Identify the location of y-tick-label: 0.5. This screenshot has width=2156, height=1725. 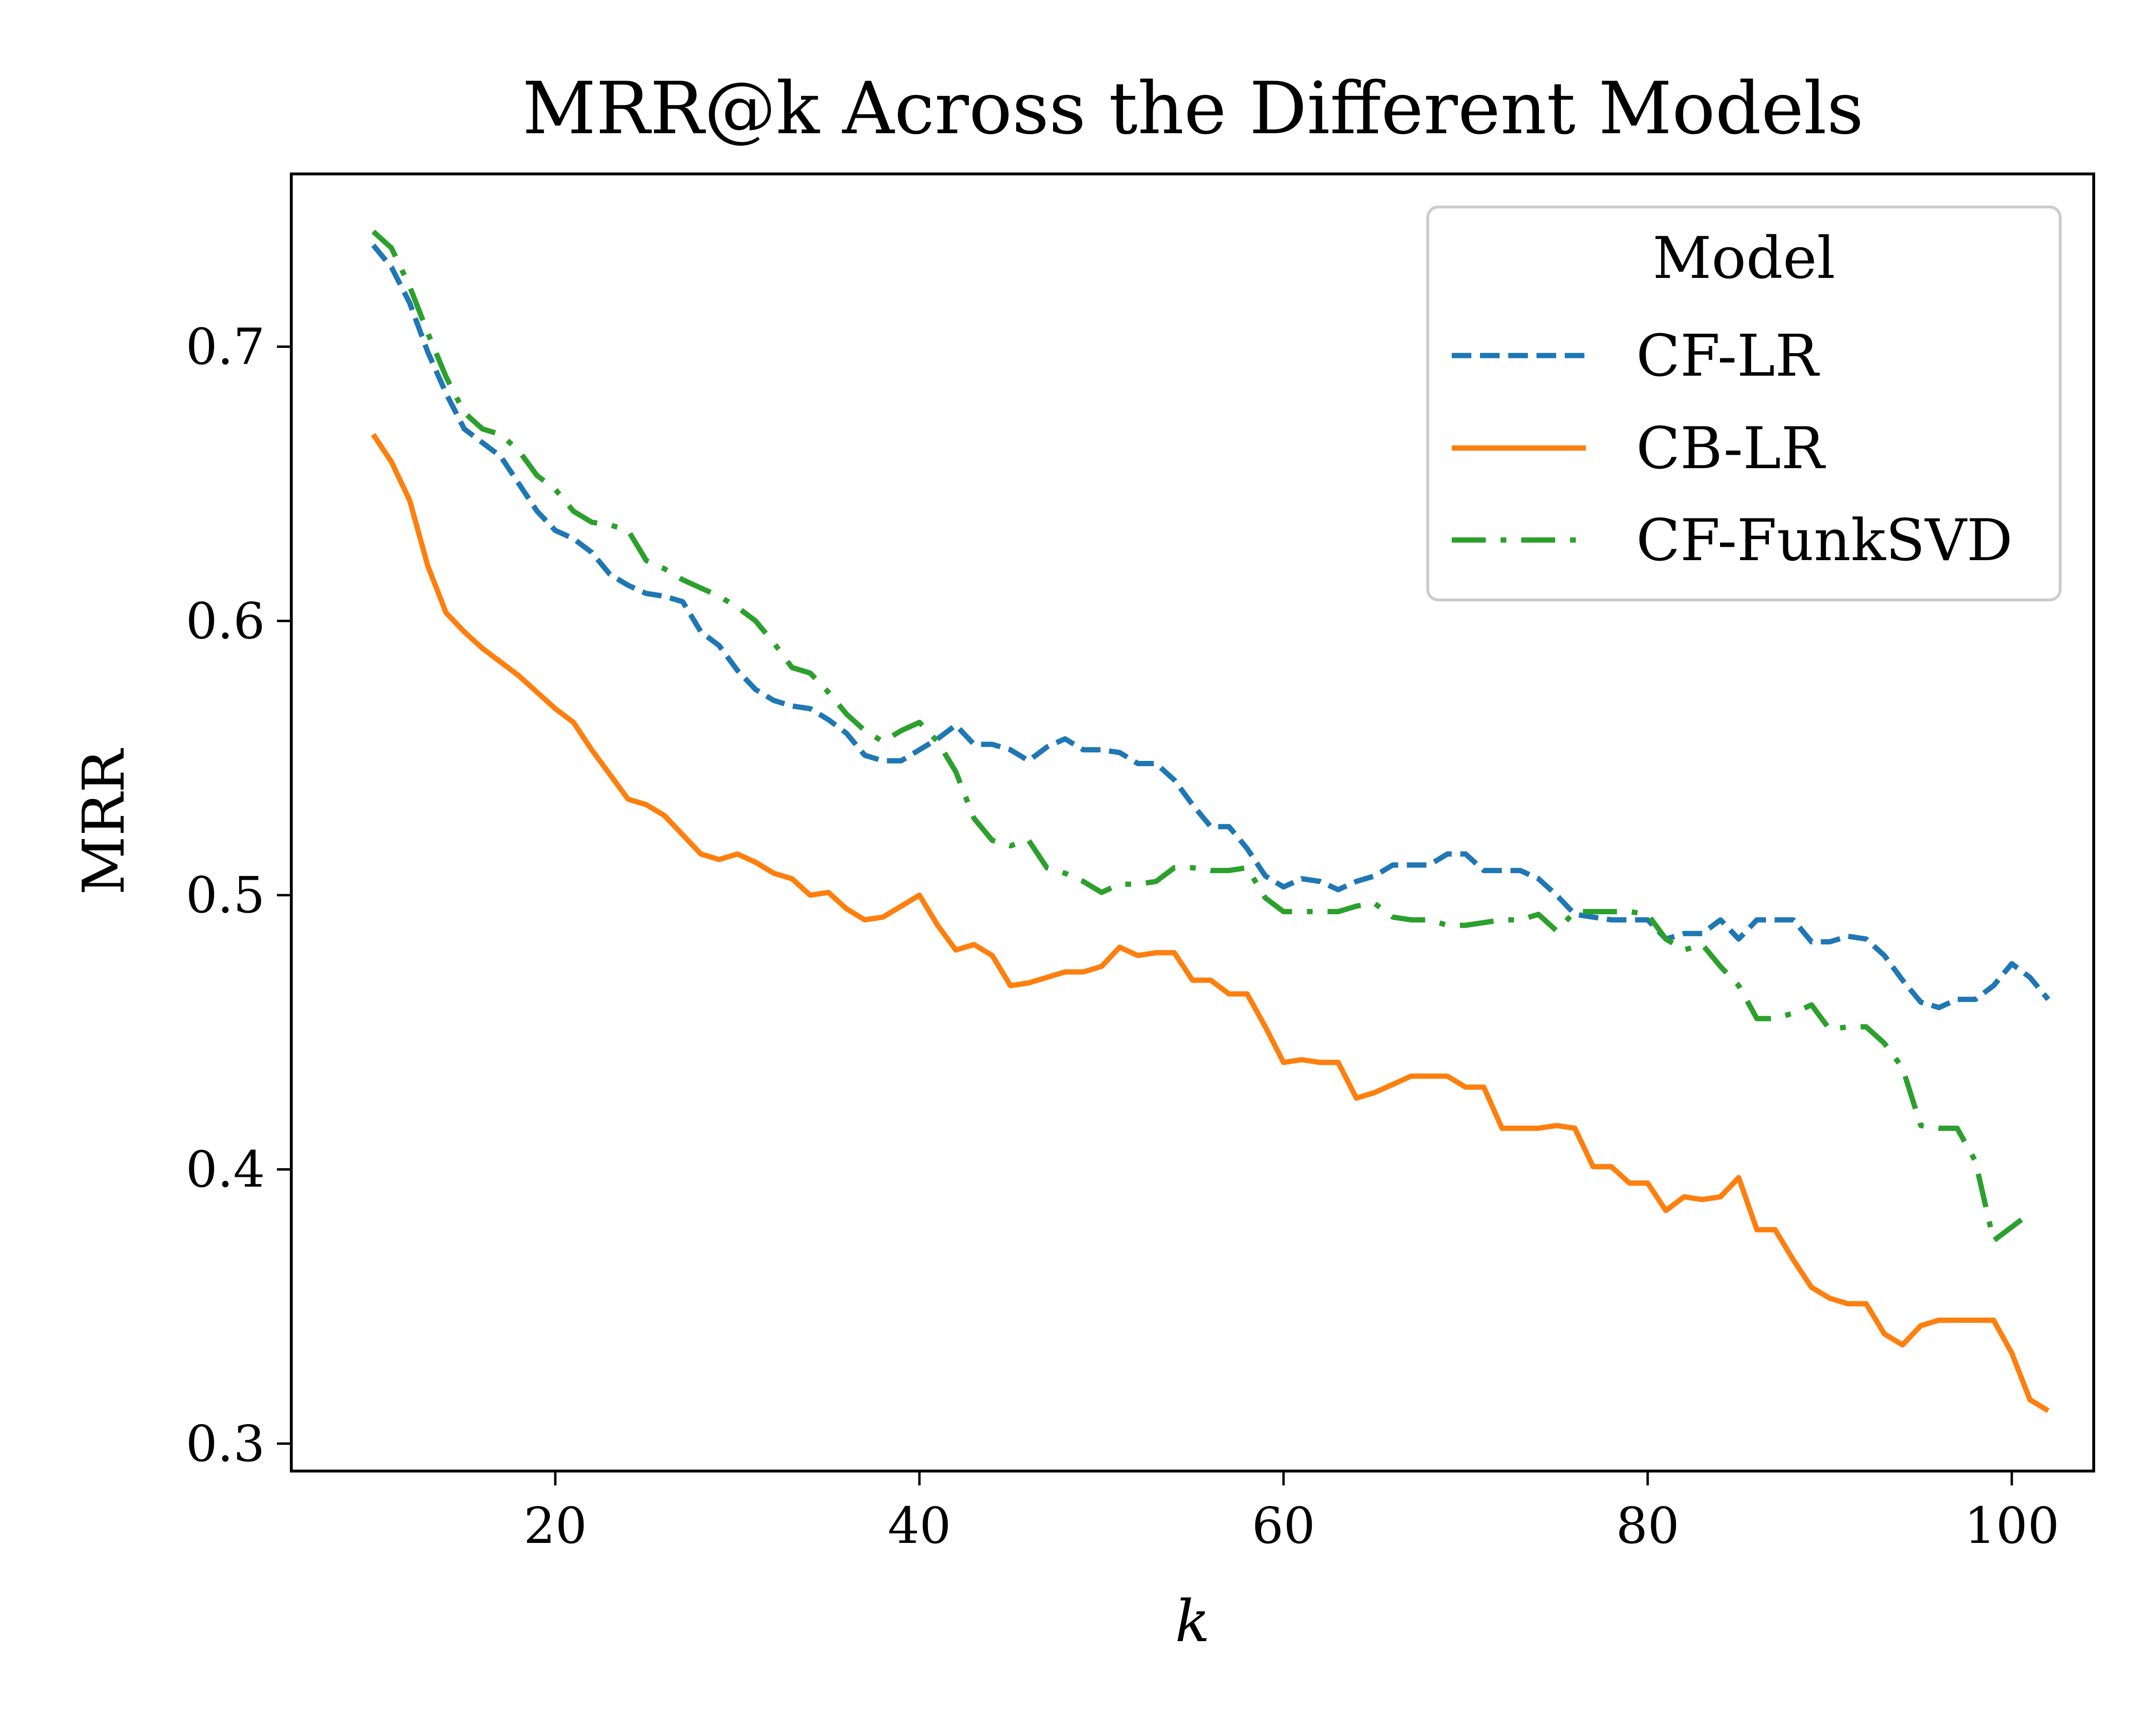
(225, 895).